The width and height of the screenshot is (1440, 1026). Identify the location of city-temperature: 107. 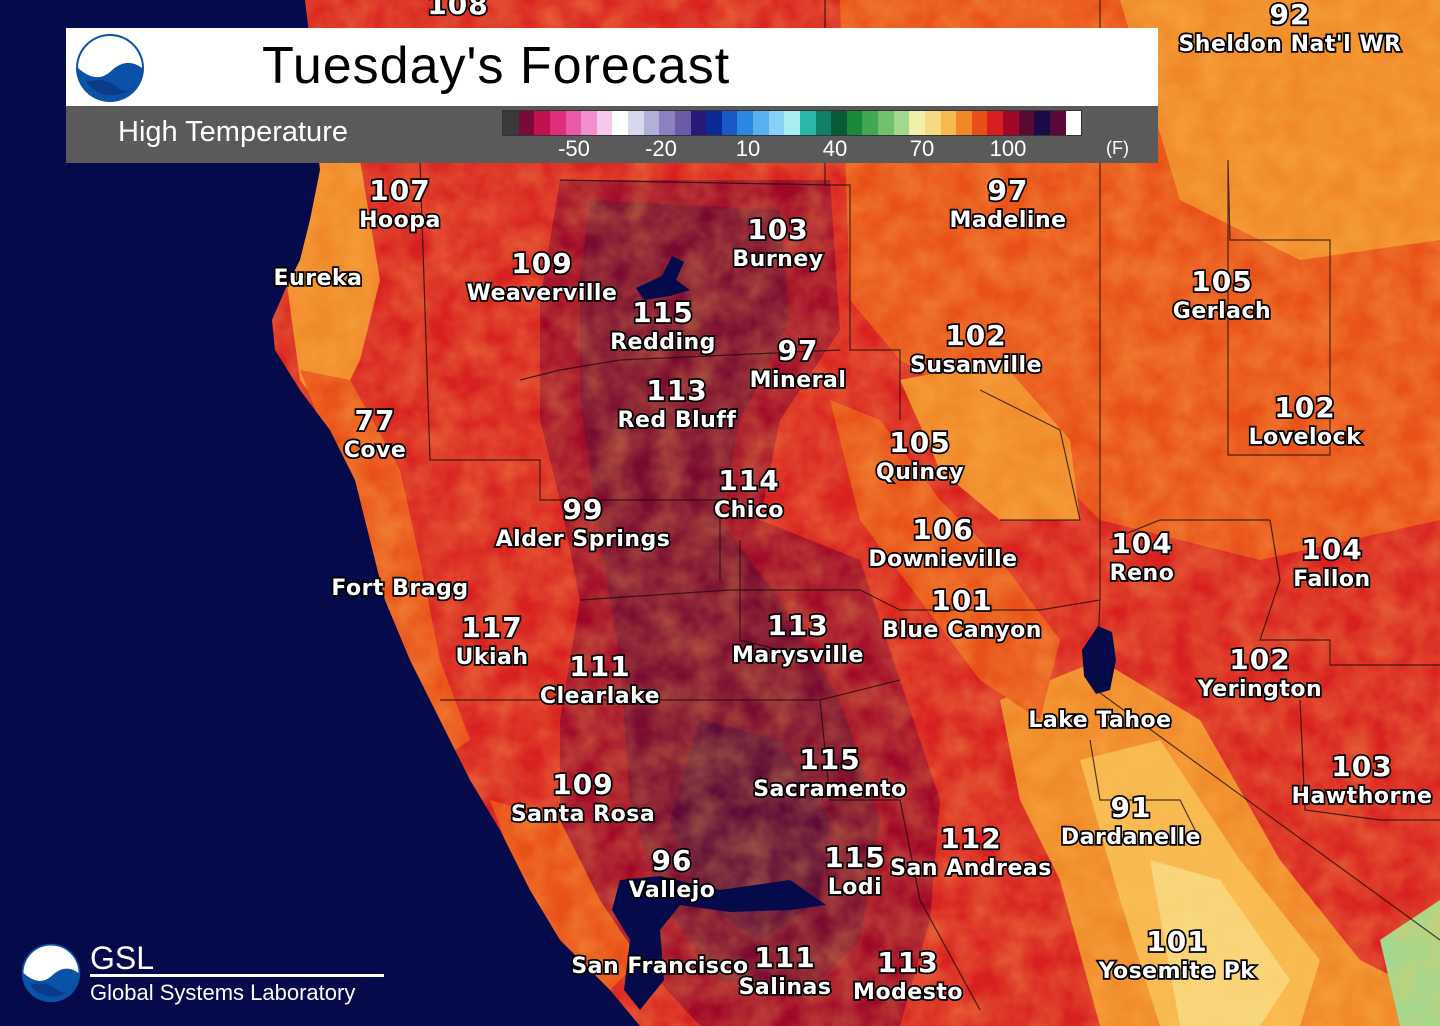
(399, 190).